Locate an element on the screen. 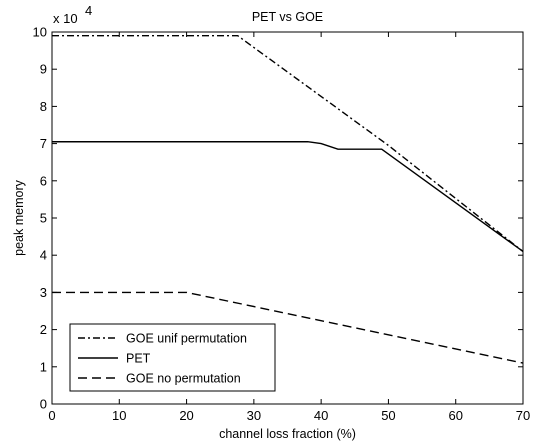 The width and height of the screenshot is (538, 445). chart-title: PET vs GOE is located at coordinates (287, 17).